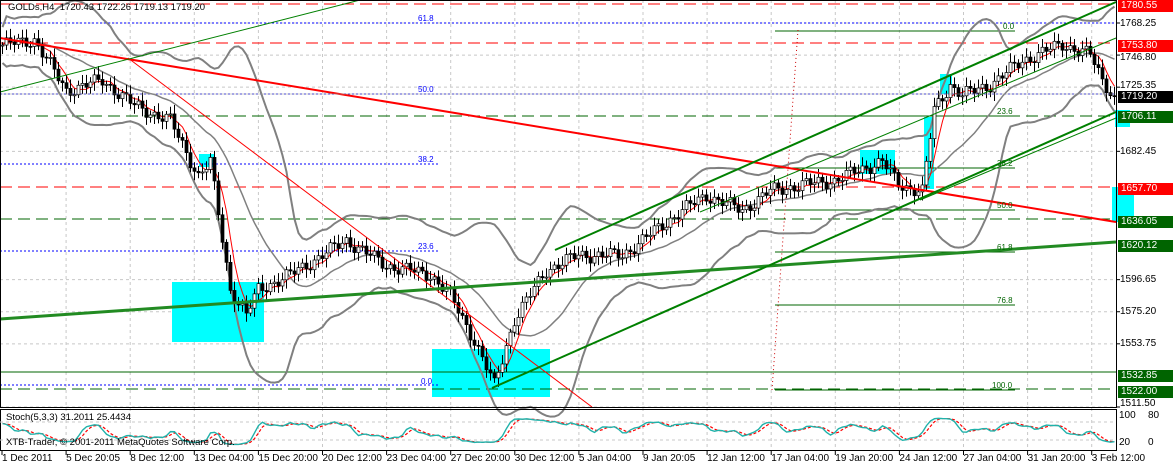 This screenshot has width=1173, height=468. Describe the element at coordinates (31, 7) in the screenshot. I see `symbol-label: GOLDs,H4` at that location.